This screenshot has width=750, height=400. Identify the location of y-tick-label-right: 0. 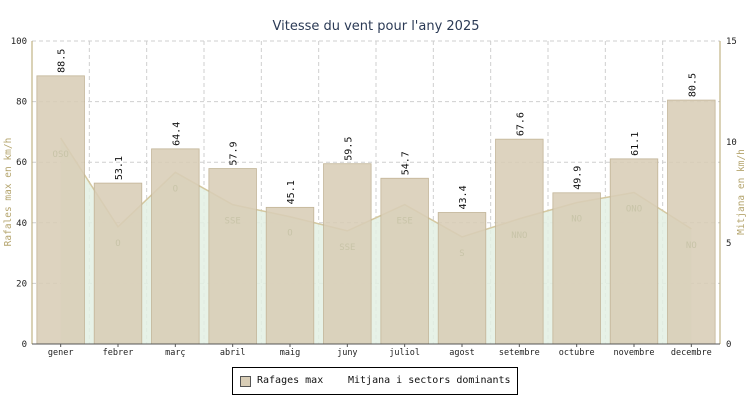
(728, 345).